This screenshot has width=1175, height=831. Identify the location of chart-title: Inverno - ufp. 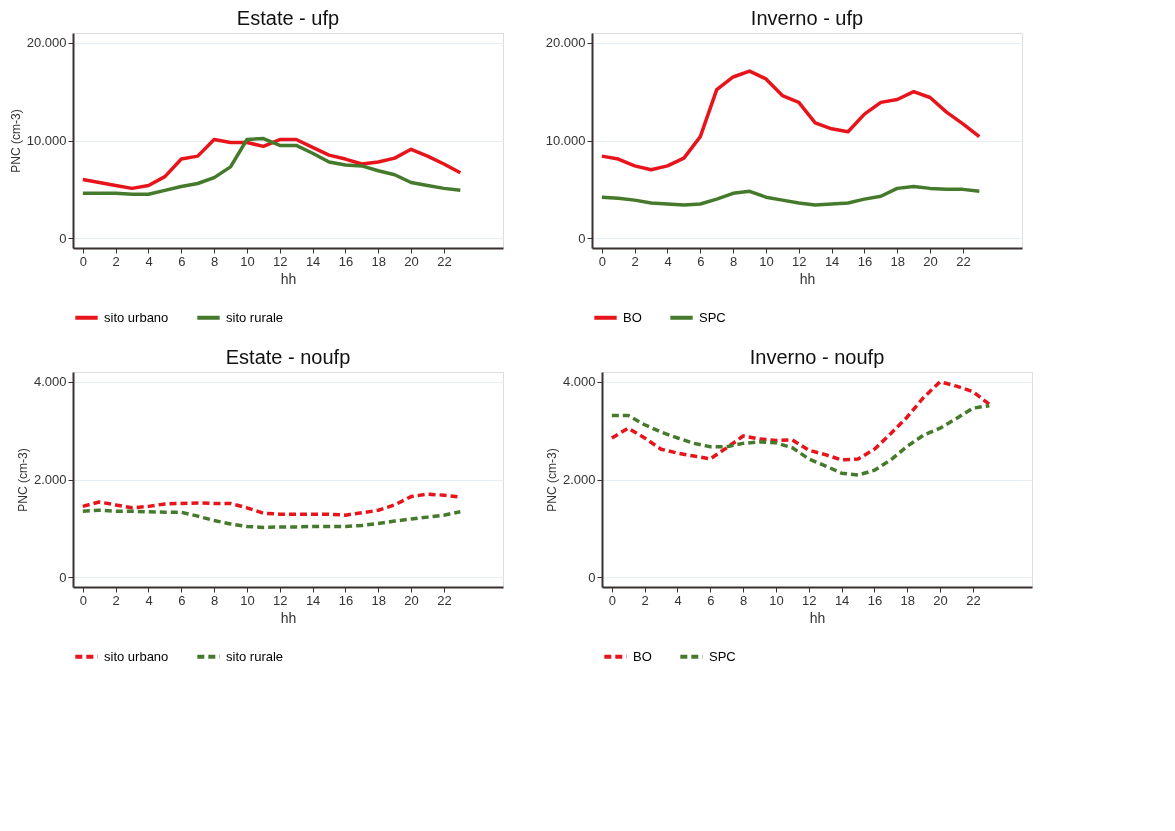
(807, 18).